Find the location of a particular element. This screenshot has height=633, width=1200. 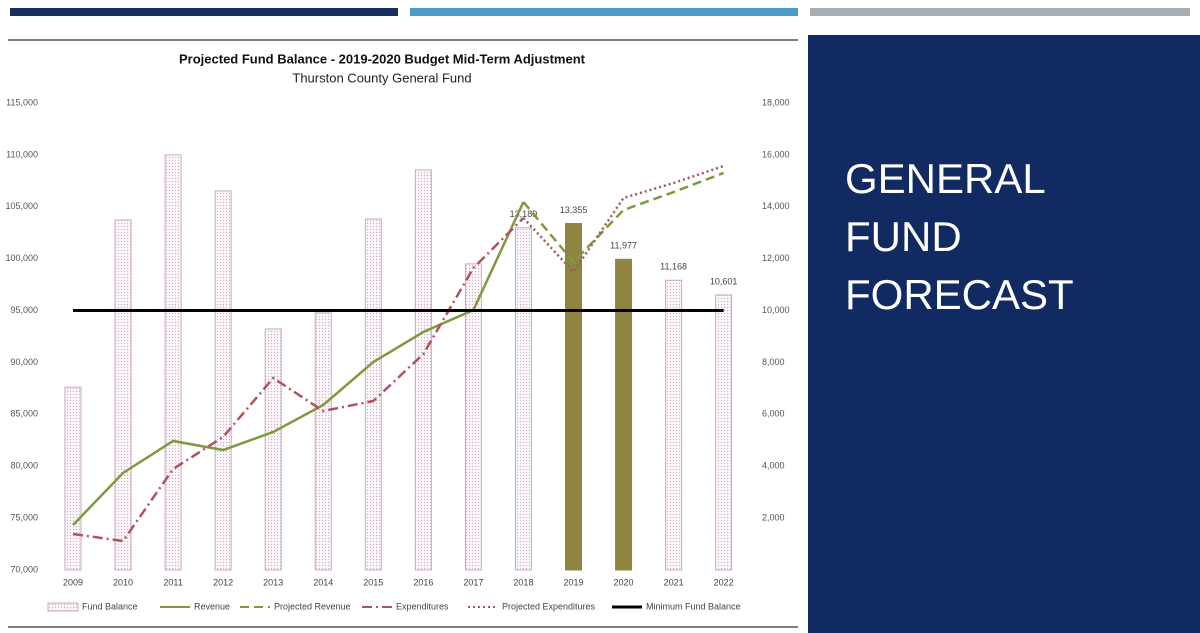

y-tick-label: 100,000 is located at coordinates (21, 258).